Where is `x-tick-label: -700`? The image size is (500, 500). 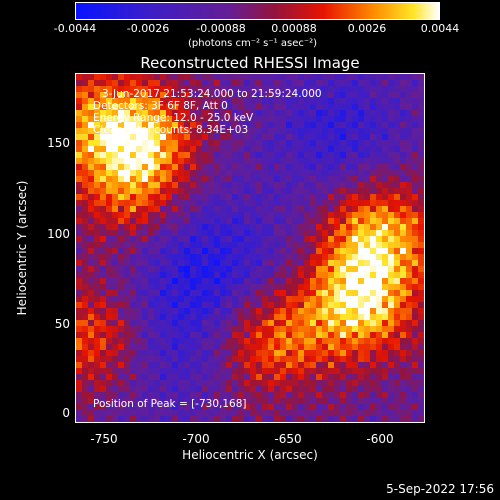 x-tick-label: -700 is located at coordinates (196, 439).